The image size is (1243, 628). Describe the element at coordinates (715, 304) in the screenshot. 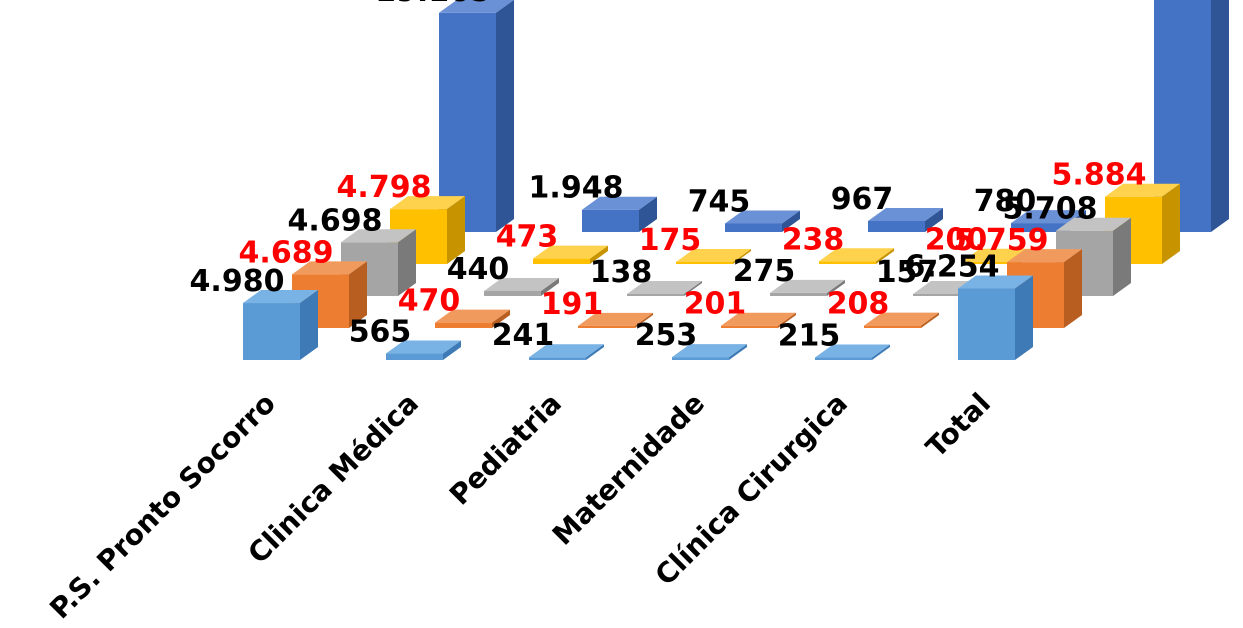

I see `data-label: 201` at that location.